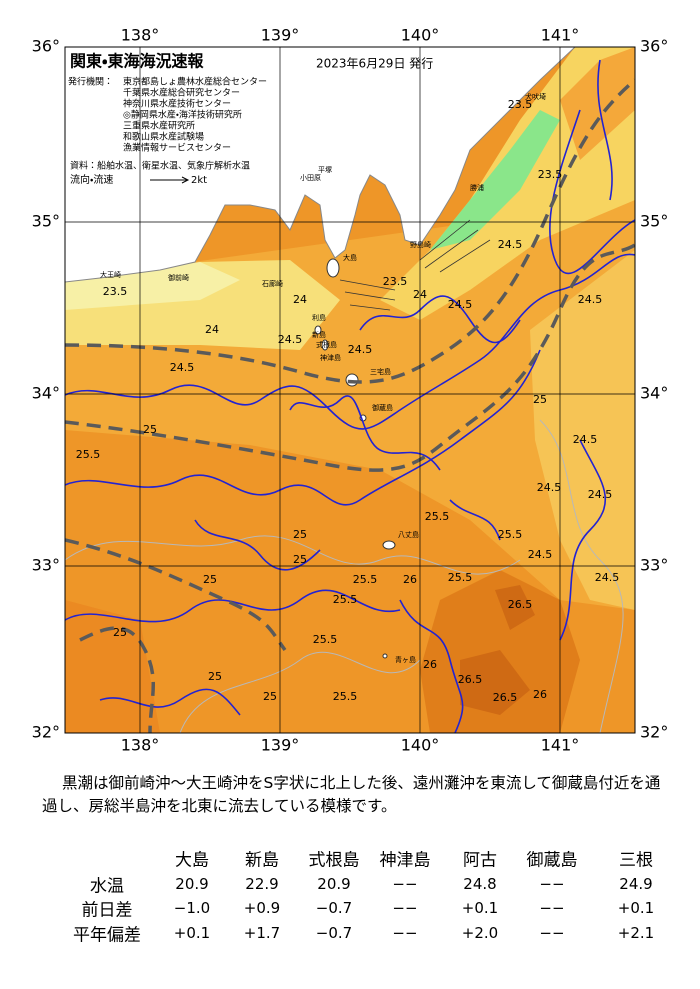 The image size is (700, 989). Describe the element at coordinates (163, 137) in the screenshot. I see `issuer: 和歌山県水産試験場` at that location.